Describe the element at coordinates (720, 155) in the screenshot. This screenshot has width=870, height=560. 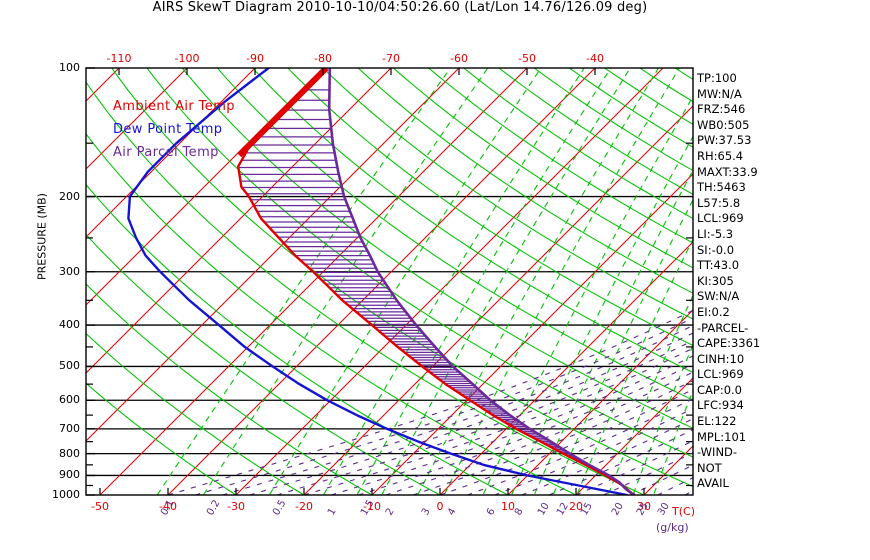
I see `stat-rh-65-4: RH:65.4` at that location.